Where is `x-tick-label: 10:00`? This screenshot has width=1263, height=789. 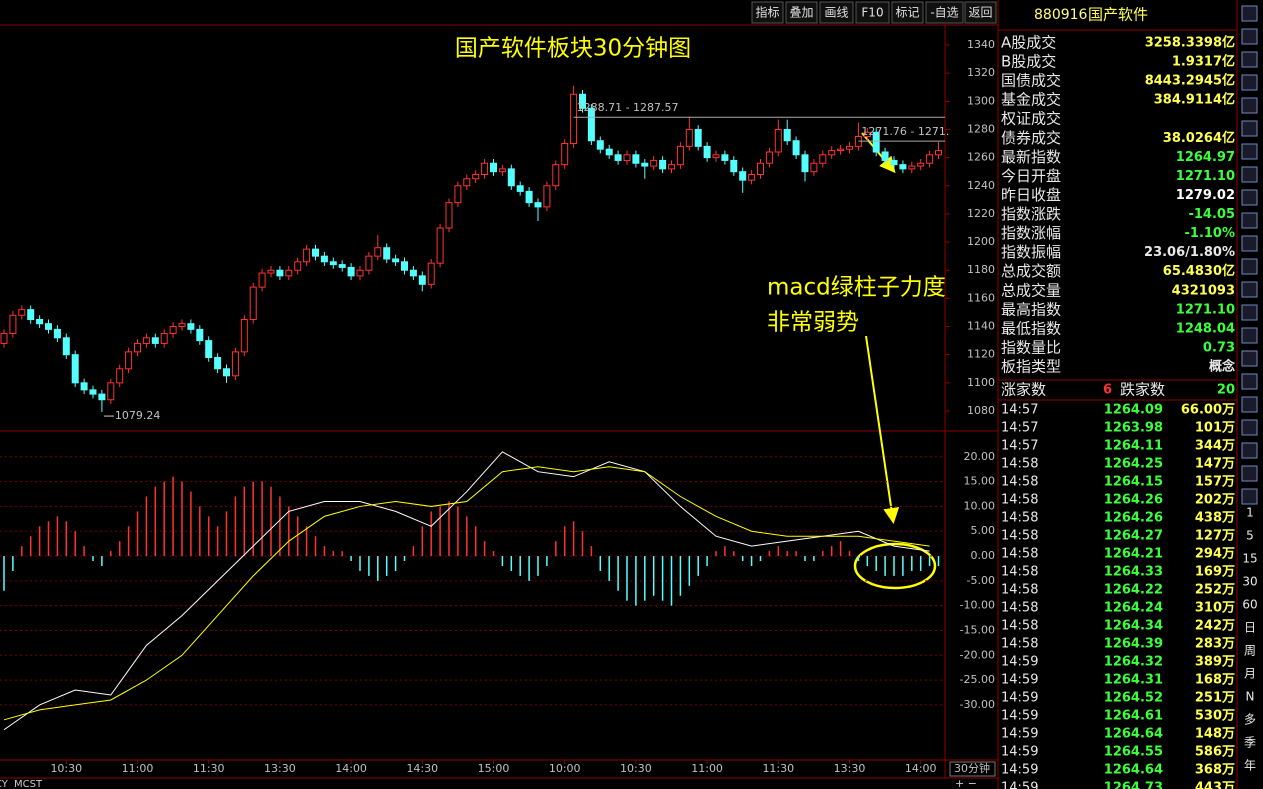 x-tick-label: 10:00 is located at coordinates (565, 768).